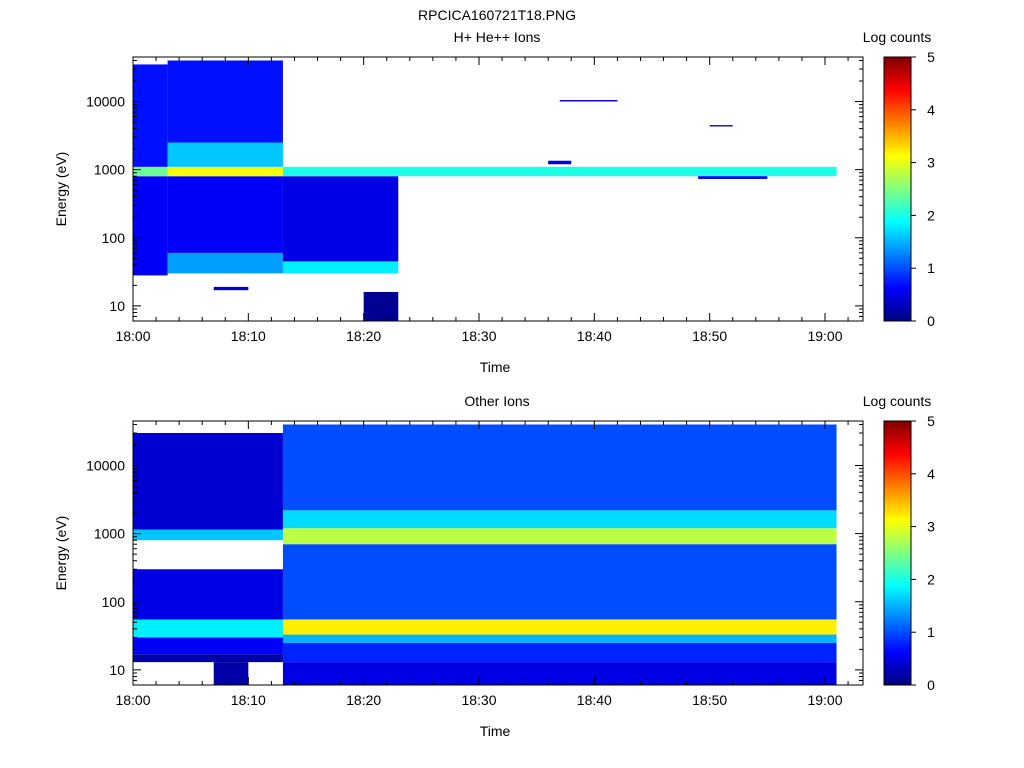  Describe the element at coordinates (496, 401) in the screenshot. I see `panel-title: Other Ions` at that location.